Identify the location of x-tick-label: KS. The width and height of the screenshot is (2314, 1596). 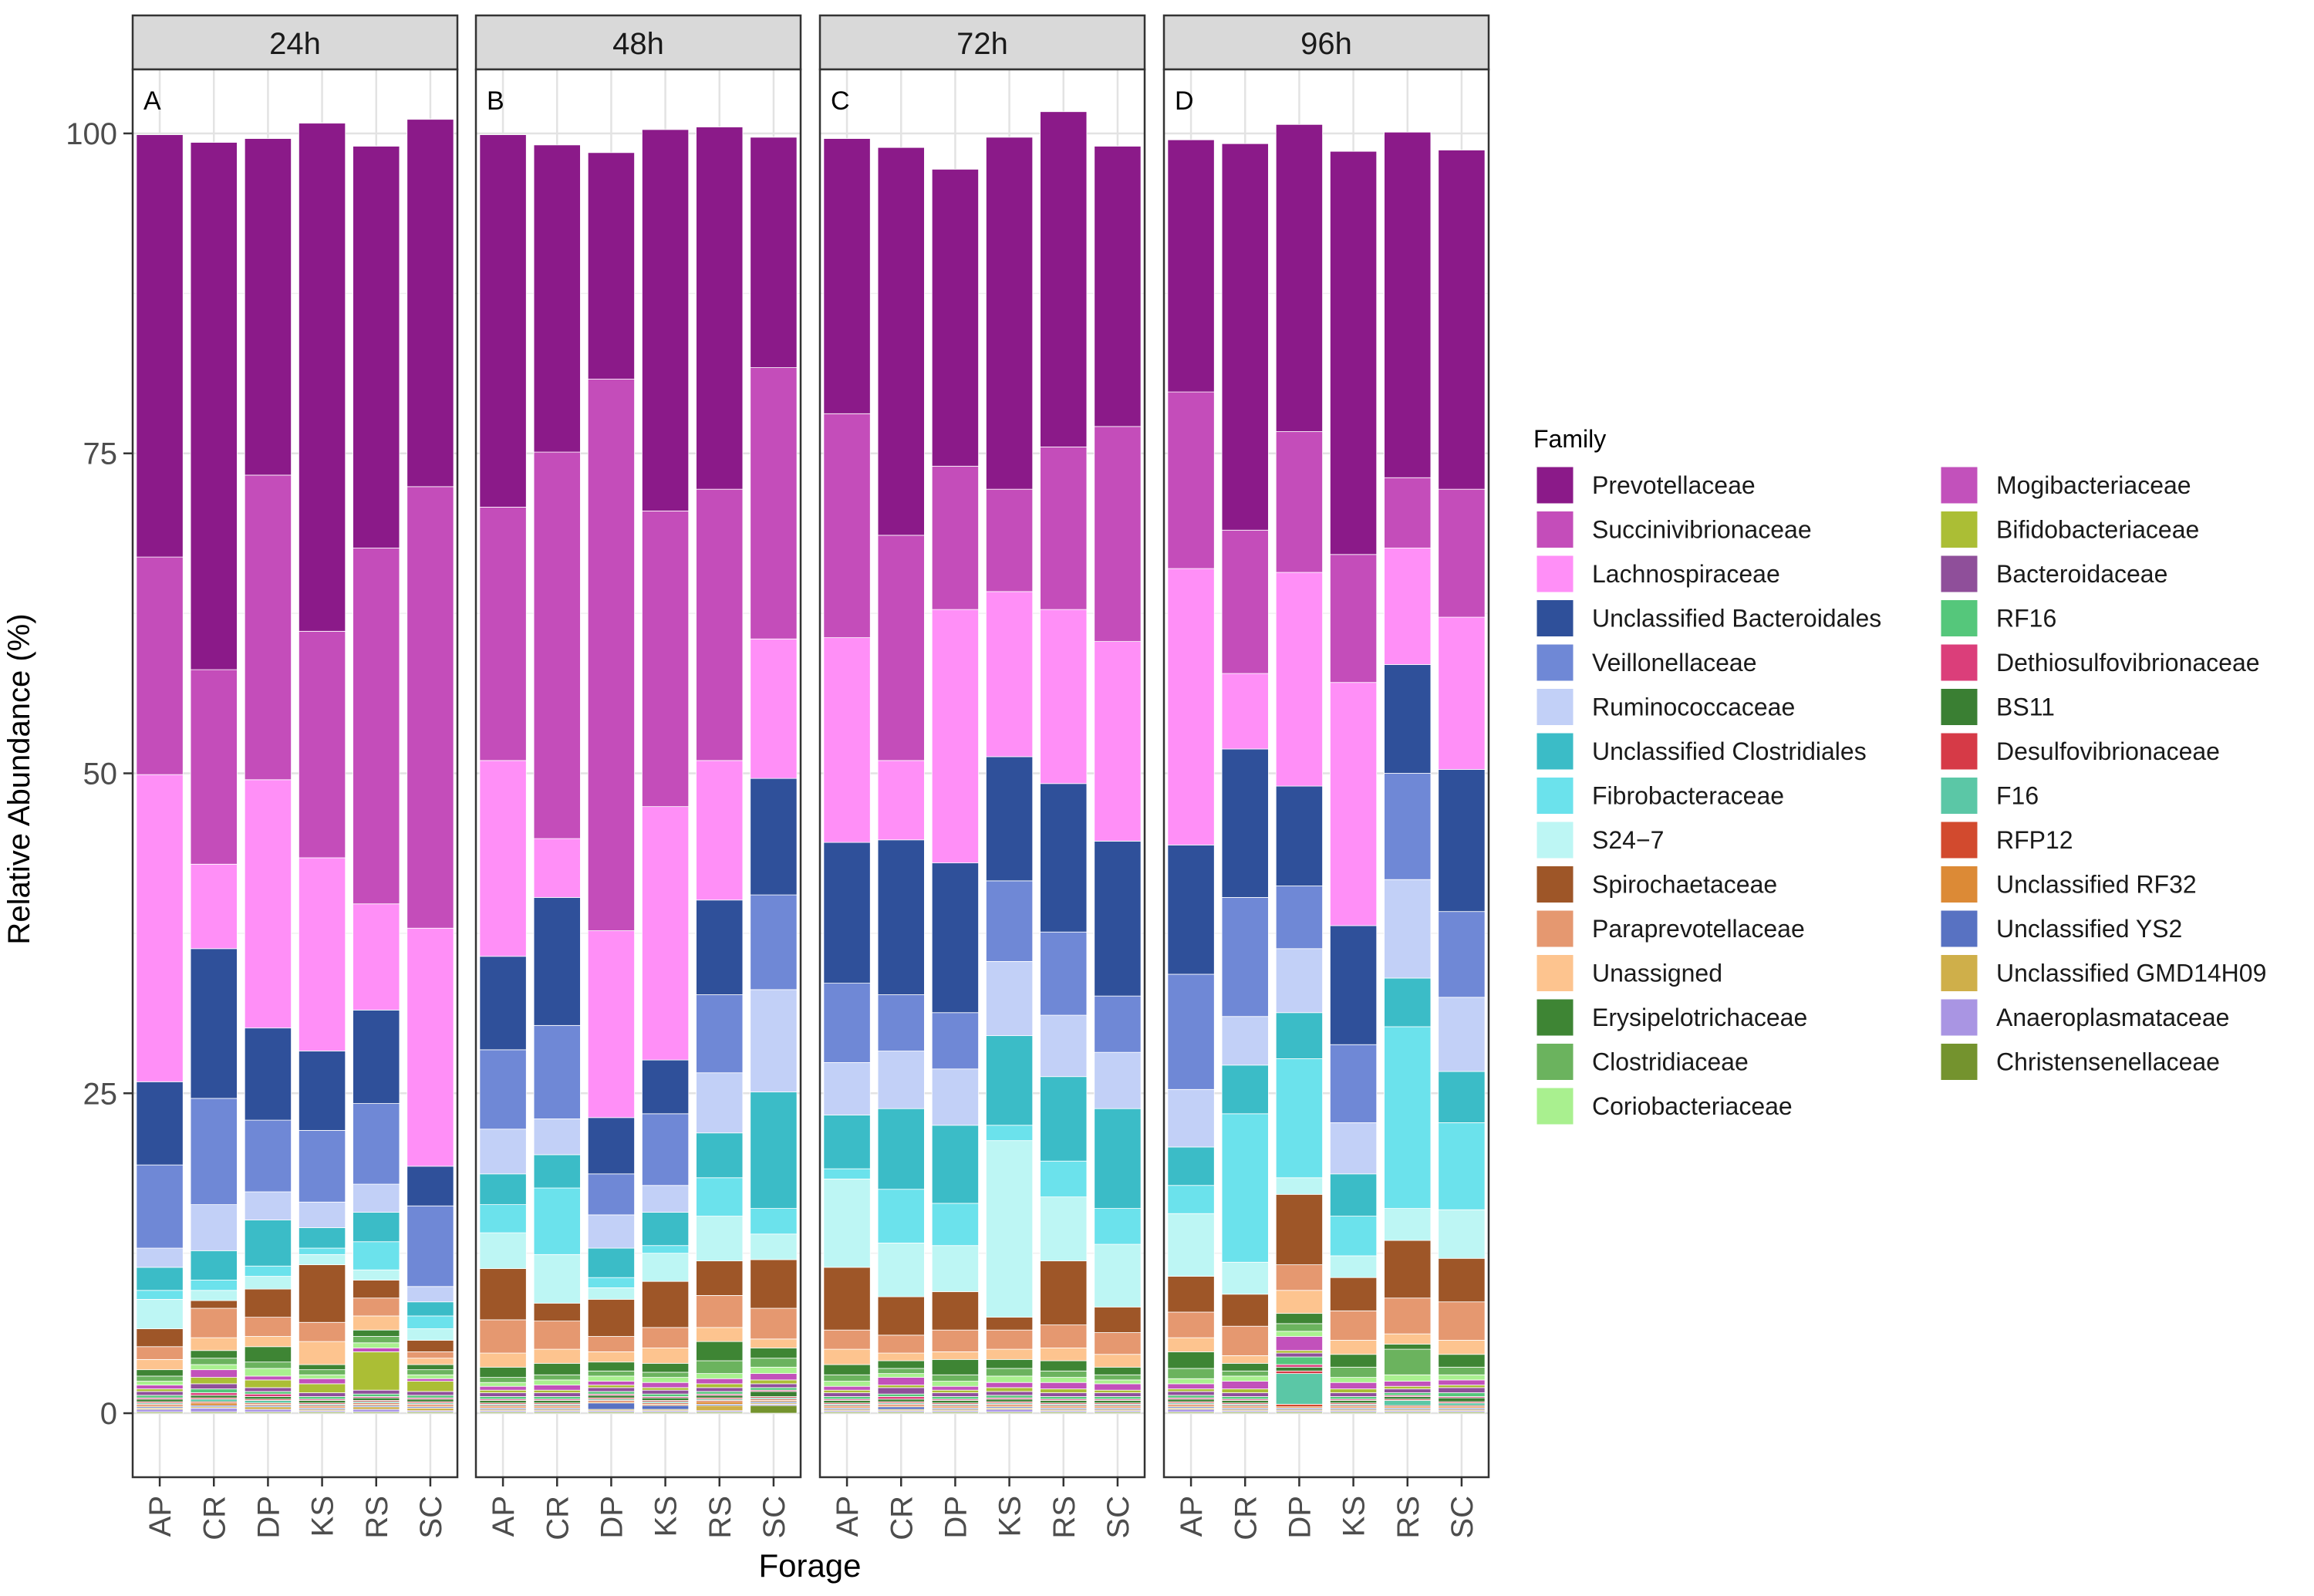
(1354, 1516).